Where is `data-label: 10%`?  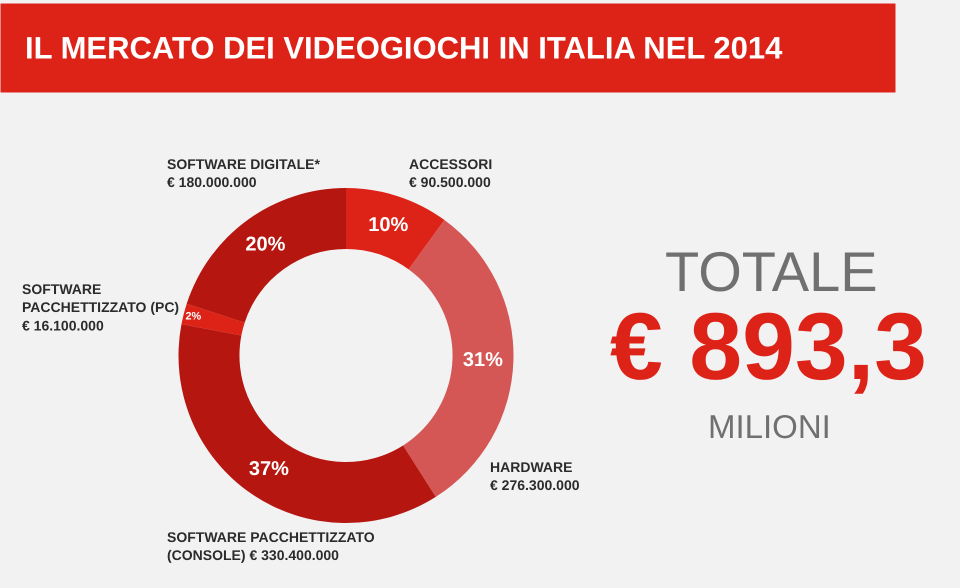
data-label: 10% is located at coordinates (388, 225).